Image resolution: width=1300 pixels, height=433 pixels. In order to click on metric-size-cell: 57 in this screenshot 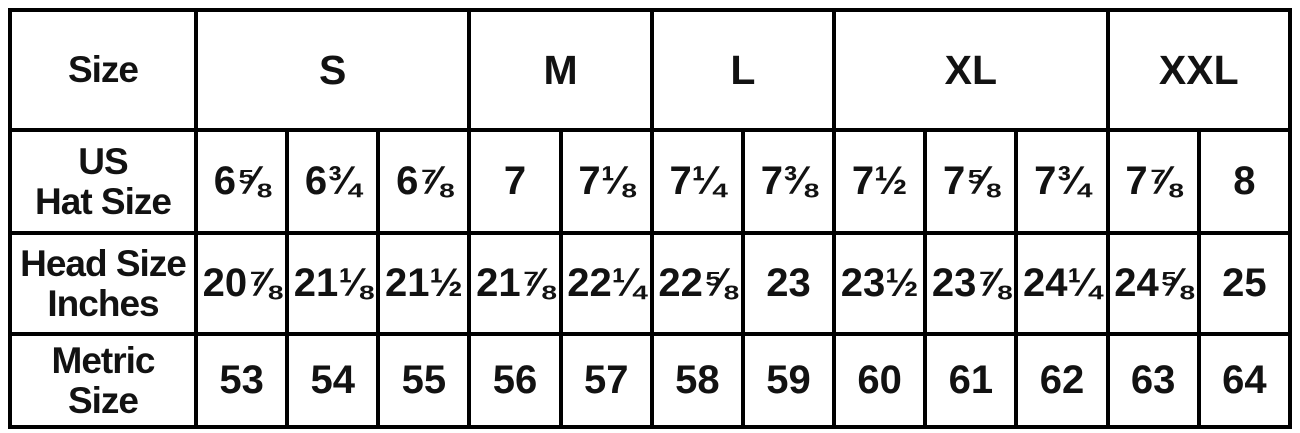, I will do `click(606, 380)`.